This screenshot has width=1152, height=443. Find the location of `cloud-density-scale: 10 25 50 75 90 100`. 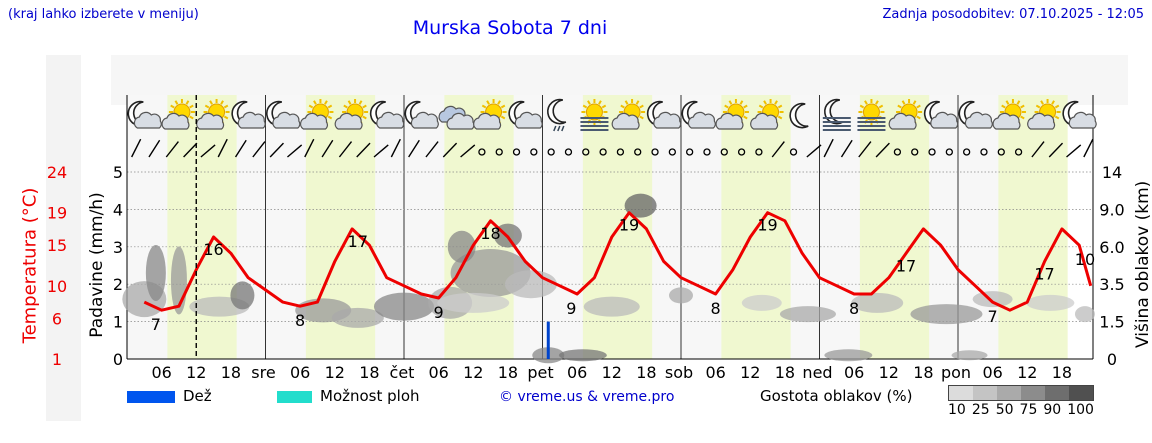

cloud-density-scale: 10 25 50 75 90 100 is located at coordinates (1021, 401).